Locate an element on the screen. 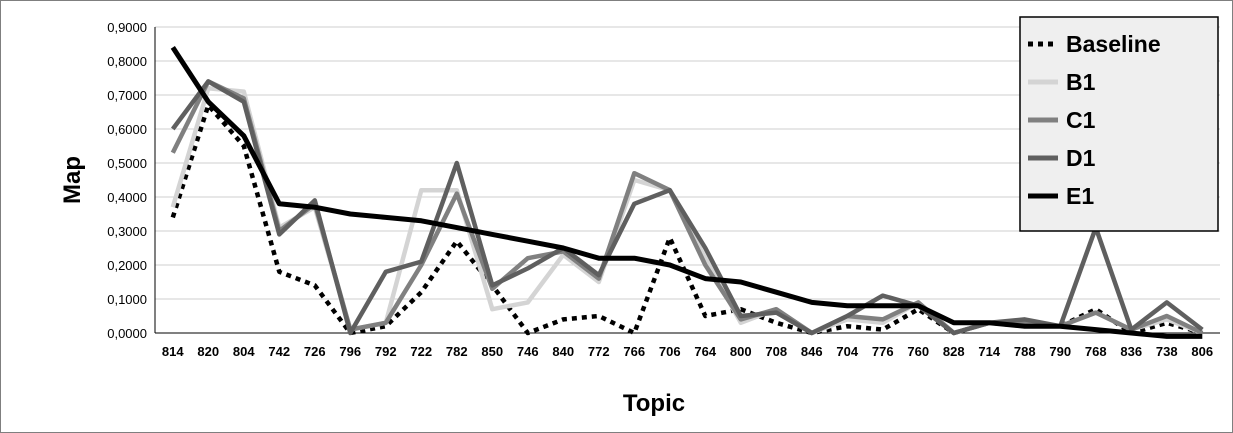 This screenshot has height=433, width=1233. x-tick-label: 792 is located at coordinates (386, 351).